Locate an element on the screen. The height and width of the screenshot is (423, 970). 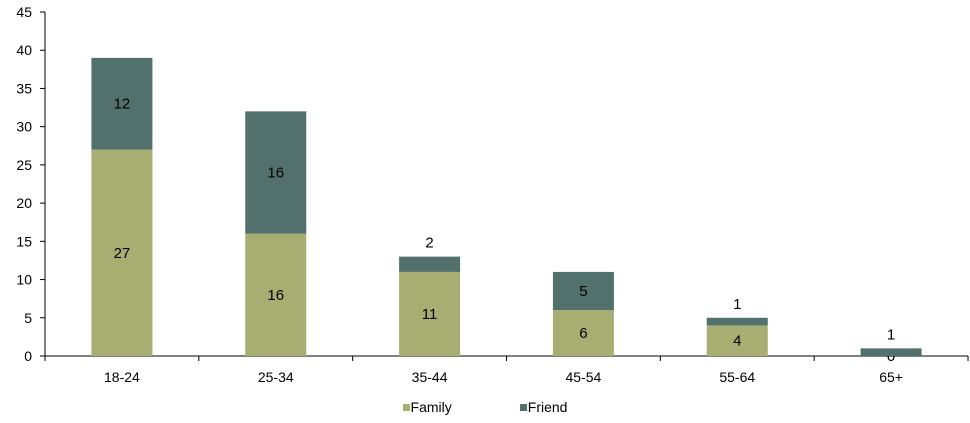
y-tick-label: 25 is located at coordinates (24, 165).